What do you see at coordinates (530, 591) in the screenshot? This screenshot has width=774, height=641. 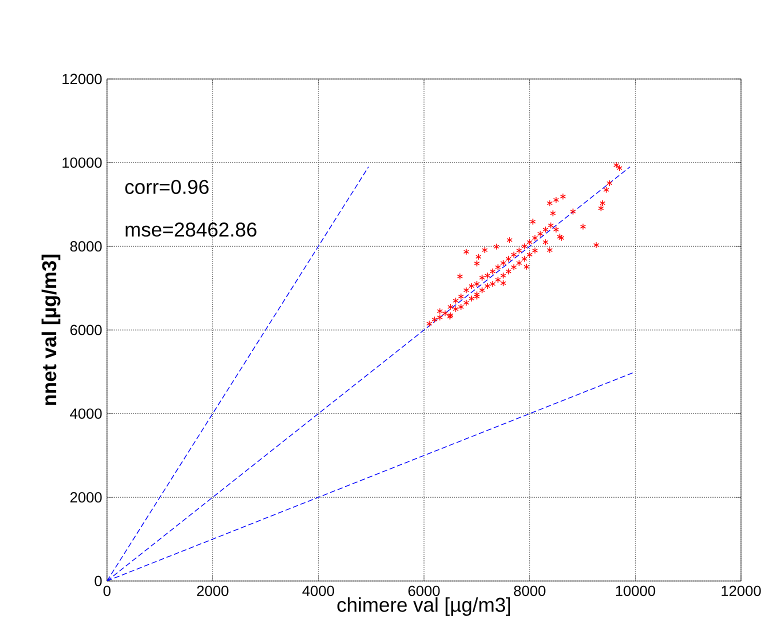 I see `x-tick-label: 8000` at bounding box center [530, 591].